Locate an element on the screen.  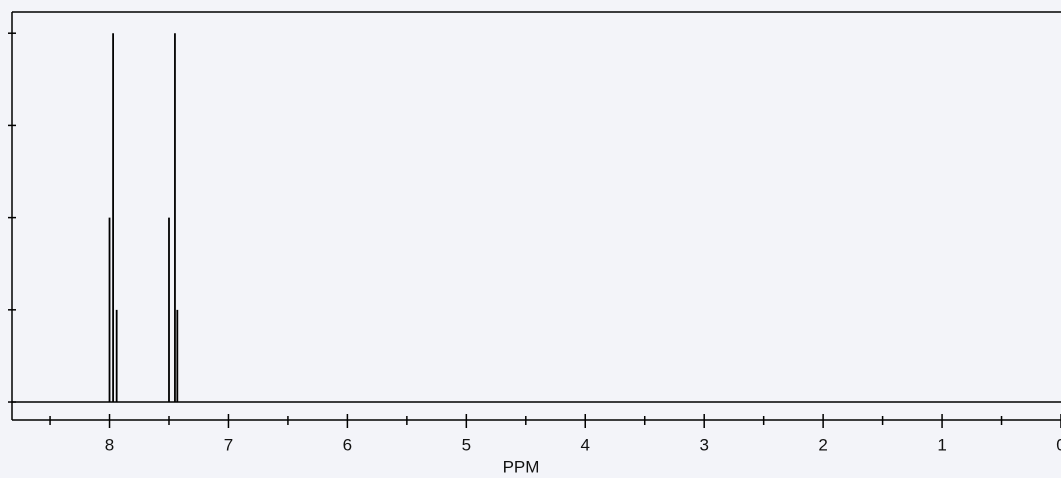
x-tick-label: 3 is located at coordinates (703, 444).